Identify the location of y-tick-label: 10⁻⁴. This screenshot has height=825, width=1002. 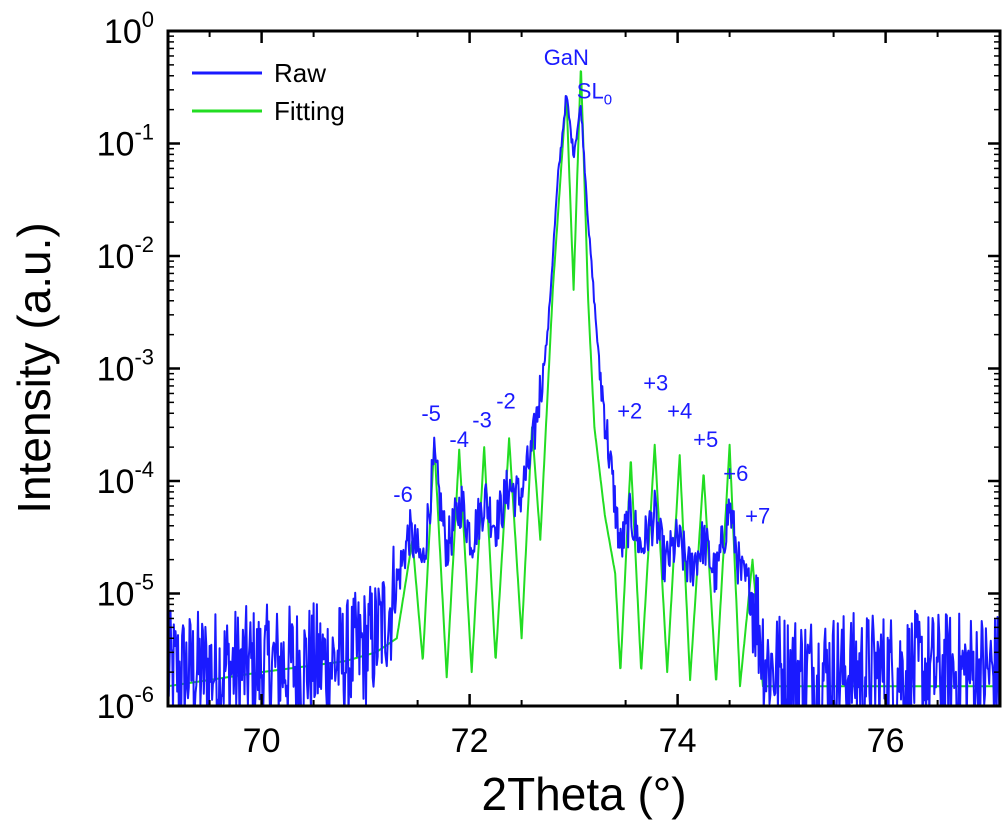
(125, 479).